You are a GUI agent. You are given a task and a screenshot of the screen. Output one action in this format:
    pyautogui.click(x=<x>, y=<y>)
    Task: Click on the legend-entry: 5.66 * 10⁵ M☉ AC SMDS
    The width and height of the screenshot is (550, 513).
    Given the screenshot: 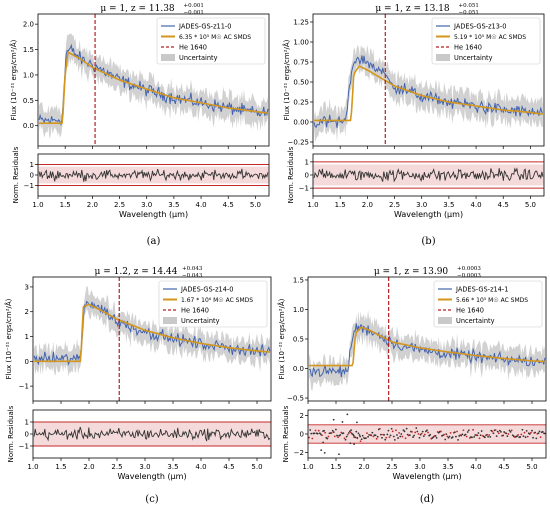 What is the action you would take?
    pyautogui.click(x=492, y=300)
    